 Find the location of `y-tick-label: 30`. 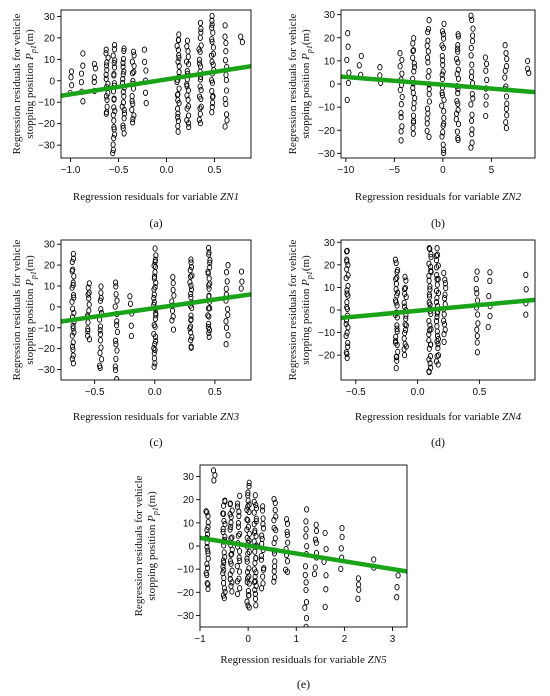

y-tick-label: 30 is located at coordinates (50, 245).